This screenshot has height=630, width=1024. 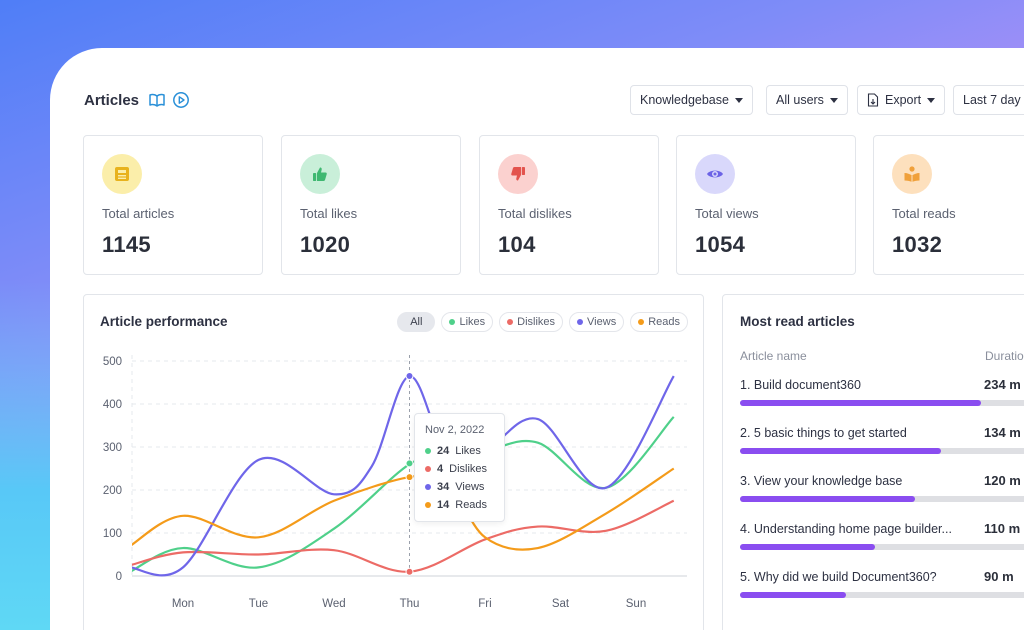 I want to click on tooltip-row-reads: 14 Reads, so click(x=459, y=505).